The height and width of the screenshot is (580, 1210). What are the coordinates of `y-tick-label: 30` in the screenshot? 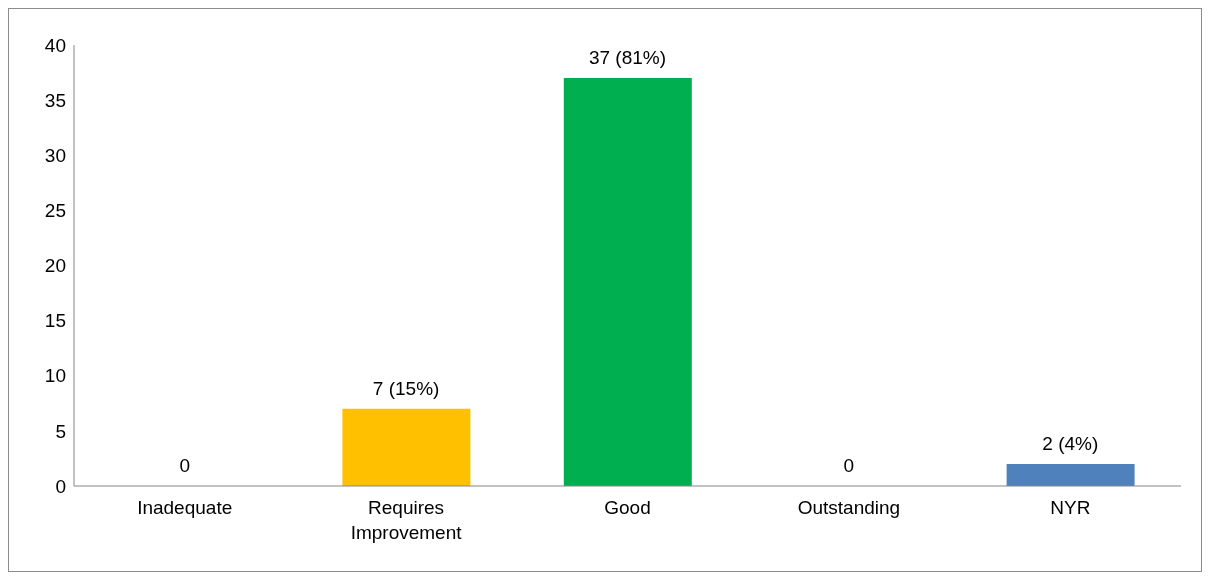 It's located at (55, 155).